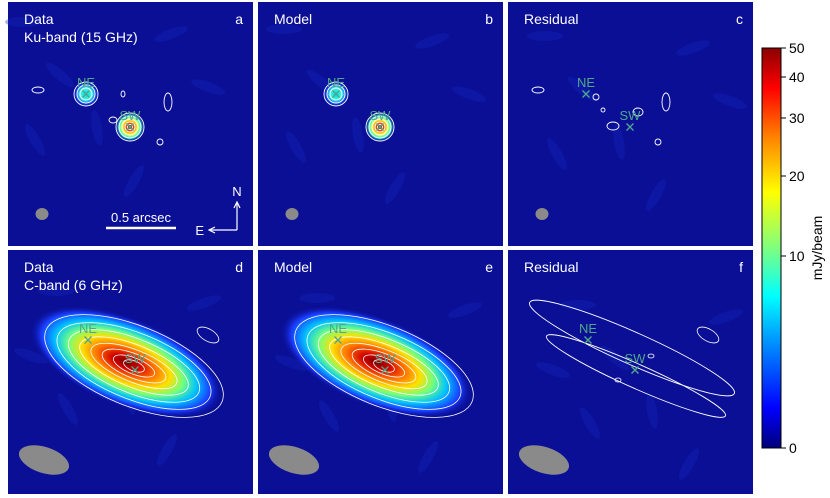 Image resolution: width=830 pixels, height=498 pixels. What do you see at coordinates (236, 191) in the screenshot?
I see `compass-north-label: N` at bounding box center [236, 191].